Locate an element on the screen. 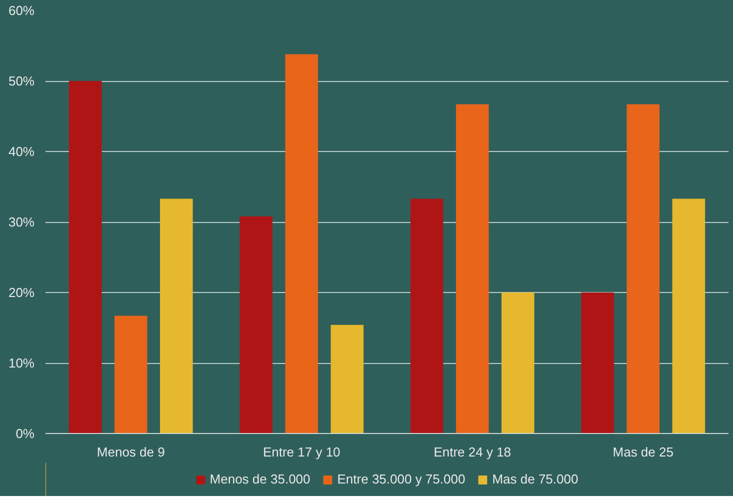 Image resolution: width=733 pixels, height=498 pixels. y-tick-label: 30% is located at coordinates (21, 222).